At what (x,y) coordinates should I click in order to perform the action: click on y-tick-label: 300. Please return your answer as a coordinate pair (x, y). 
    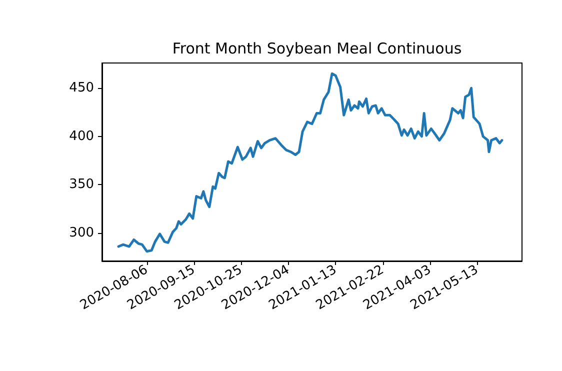
    Looking at the image, I should click on (81, 232).